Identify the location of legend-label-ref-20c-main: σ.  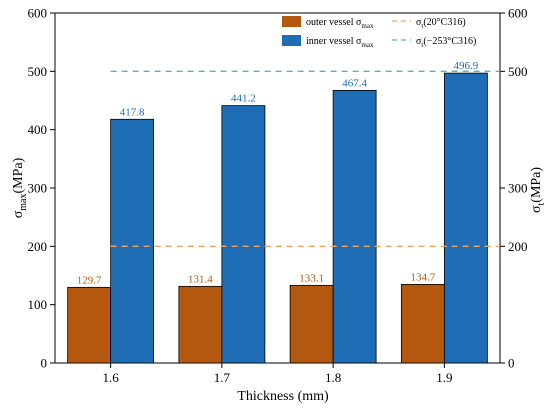
(419, 22).